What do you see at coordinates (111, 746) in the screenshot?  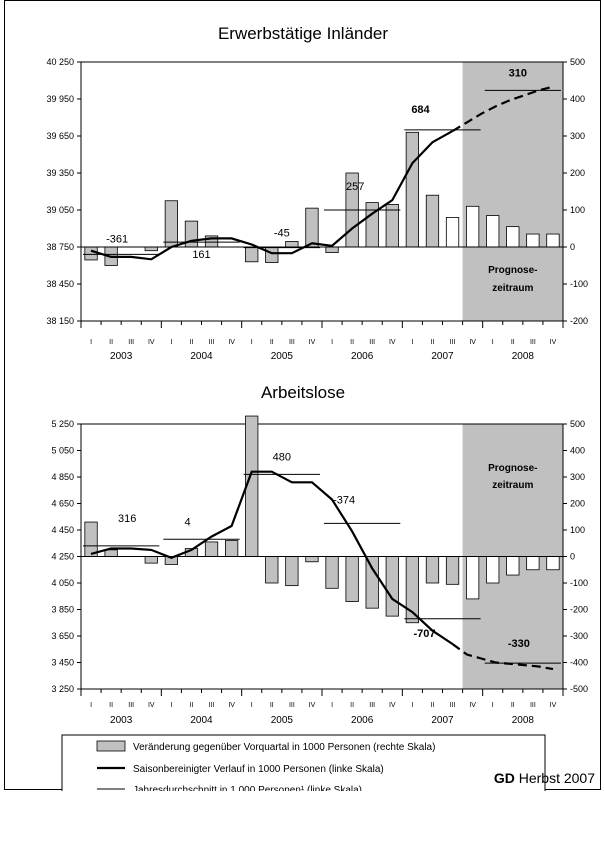 I see `legend-bar-swatch` at bounding box center [111, 746].